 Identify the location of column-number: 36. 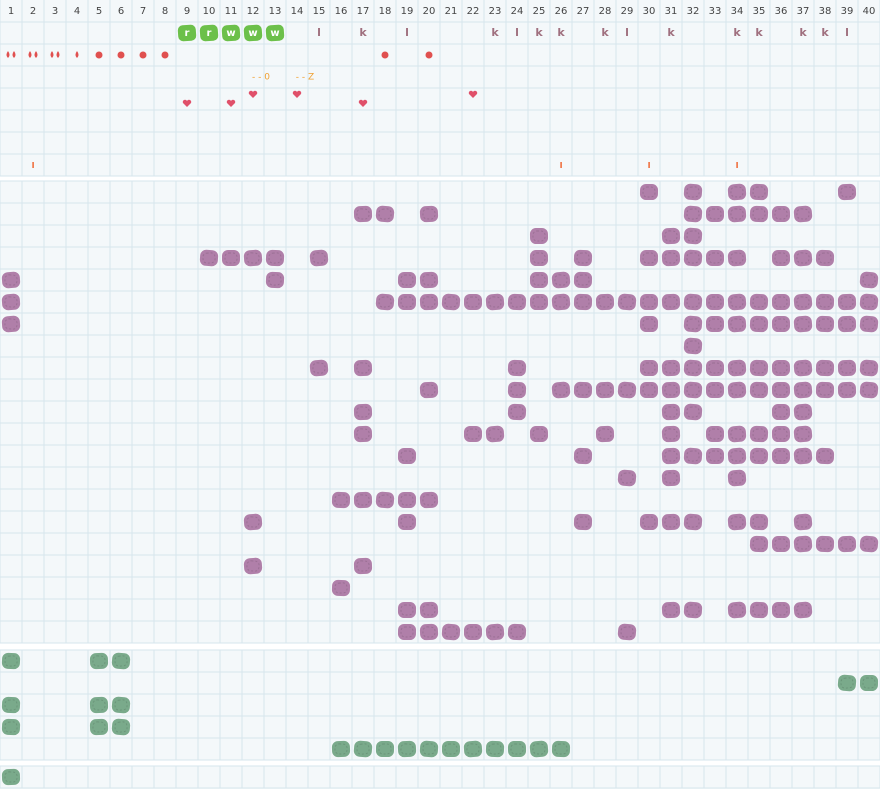
(781, 11).